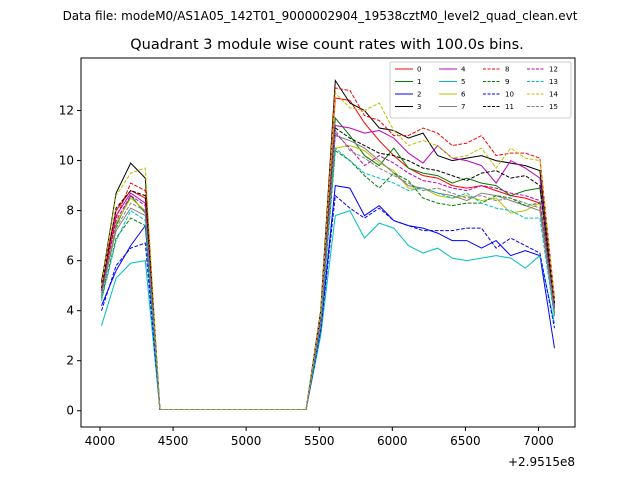  Describe the element at coordinates (419, 107) in the screenshot. I see `legend-label-3: 3` at that location.